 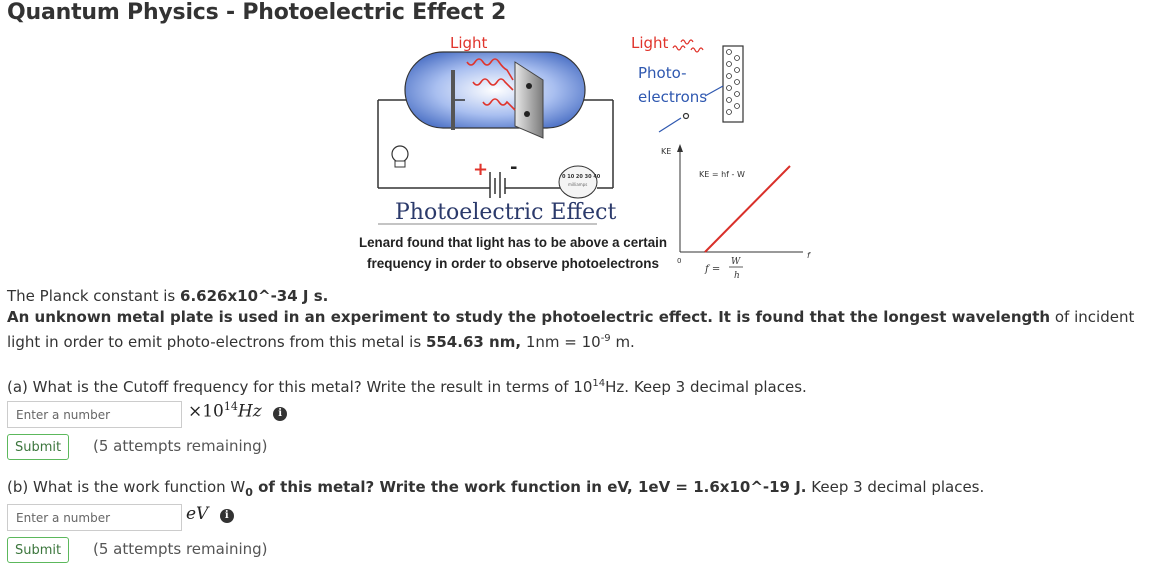 What do you see at coordinates (469, 43) in the screenshot?
I see `light-label-left: Light` at bounding box center [469, 43].